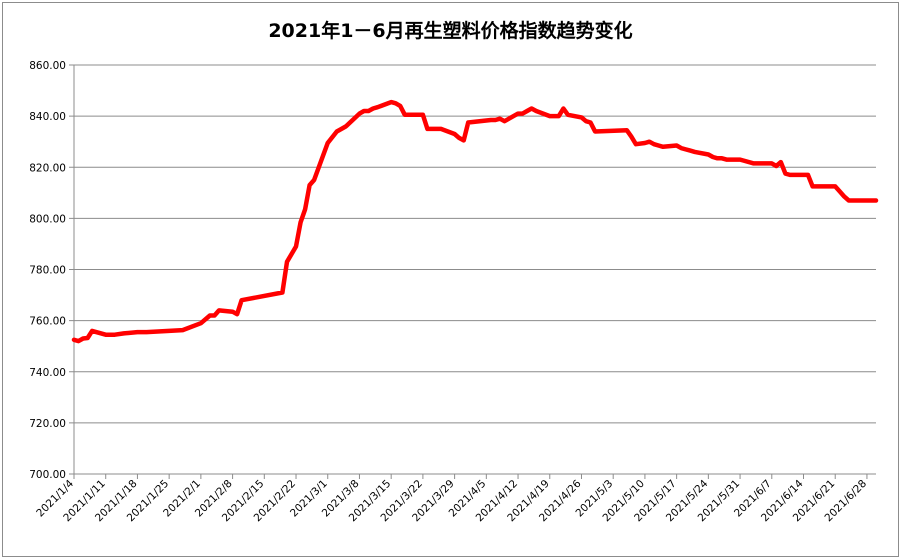 Image resolution: width=901 pixels, height=559 pixels. Describe the element at coordinates (47, 219) in the screenshot. I see `y-tick-label: 800.00` at that location.